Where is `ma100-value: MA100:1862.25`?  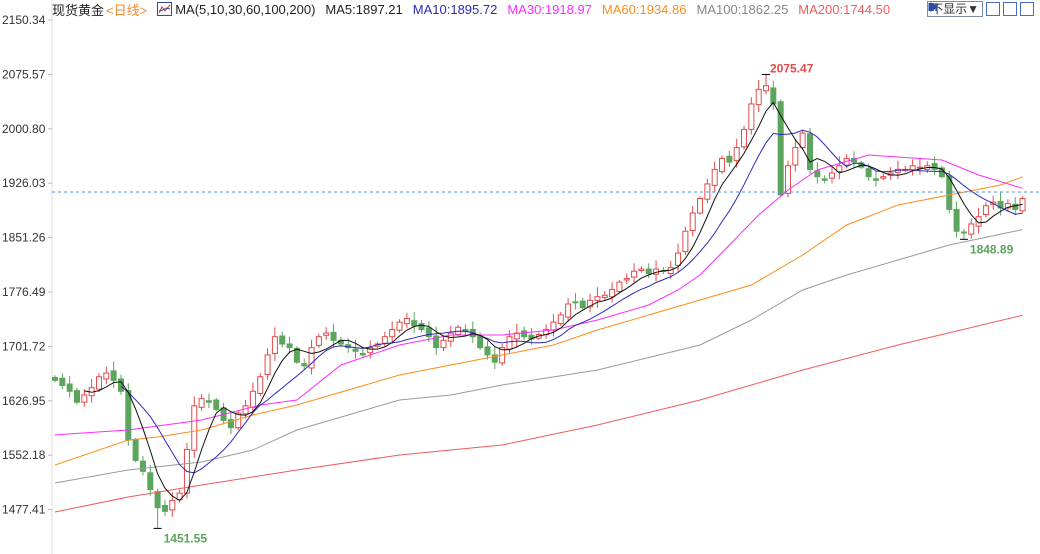 ma100-value: MA100:1862.25 is located at coordinates (742, 9).